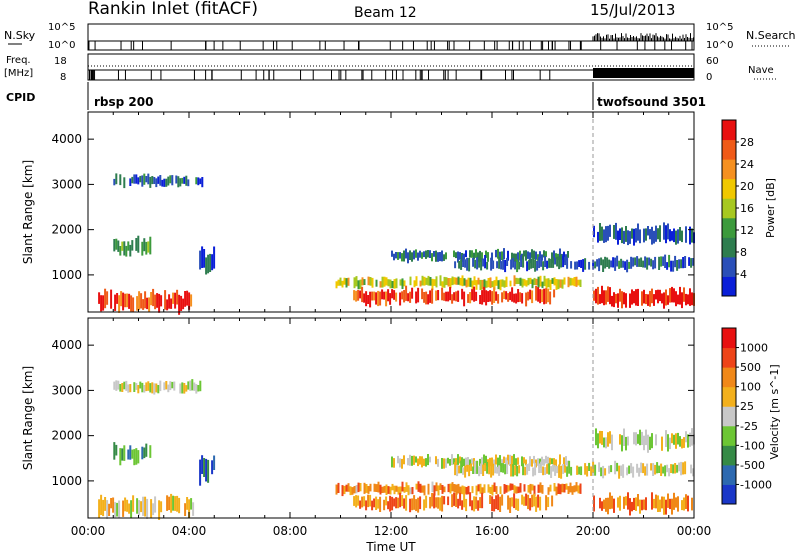 The image size is (800, 554). What do you see at coordinates (747, 142) in the screenshot?
I see `colorbar-tick-label: 28` at bounding box center [747, 142].